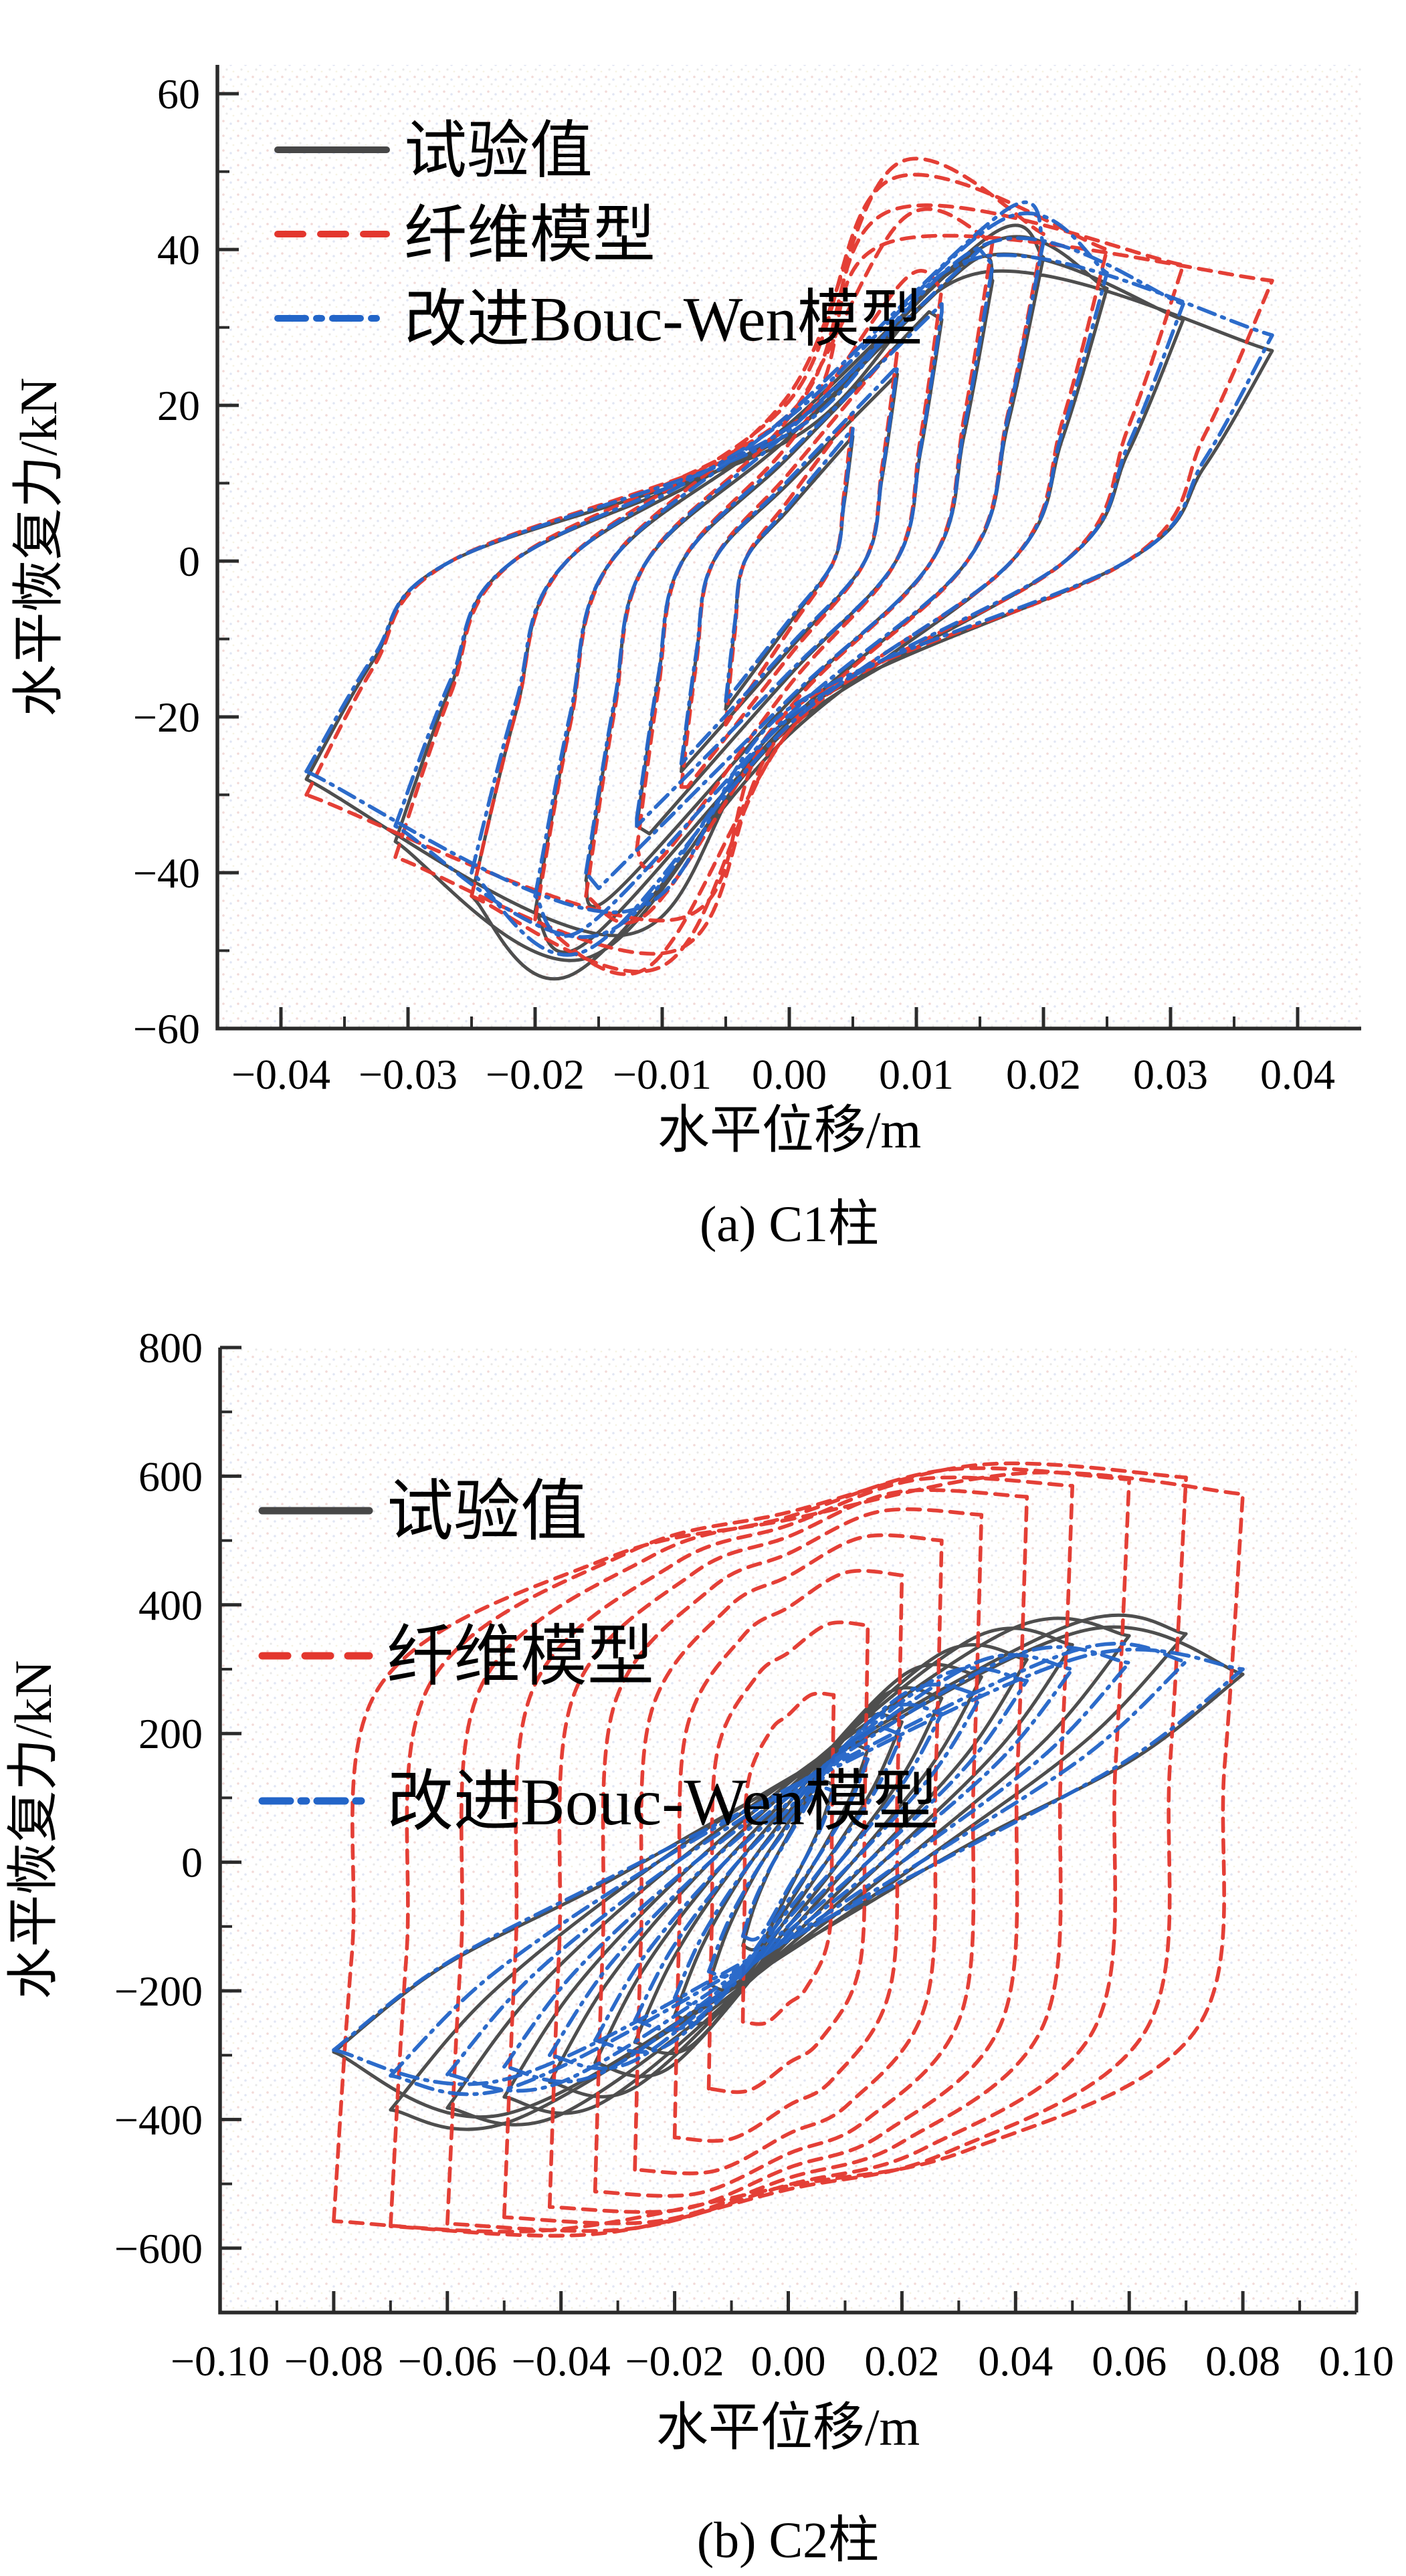 Image resolution: width=1406 pixels, height=2576 pixels. I want to click on x-tick-label-b: −0.06, so click(447, 2361).